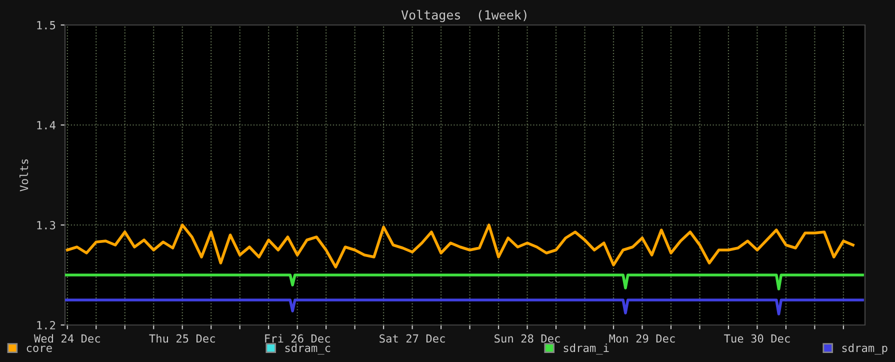  I want to click on legend-label: core, so click(39, 349).